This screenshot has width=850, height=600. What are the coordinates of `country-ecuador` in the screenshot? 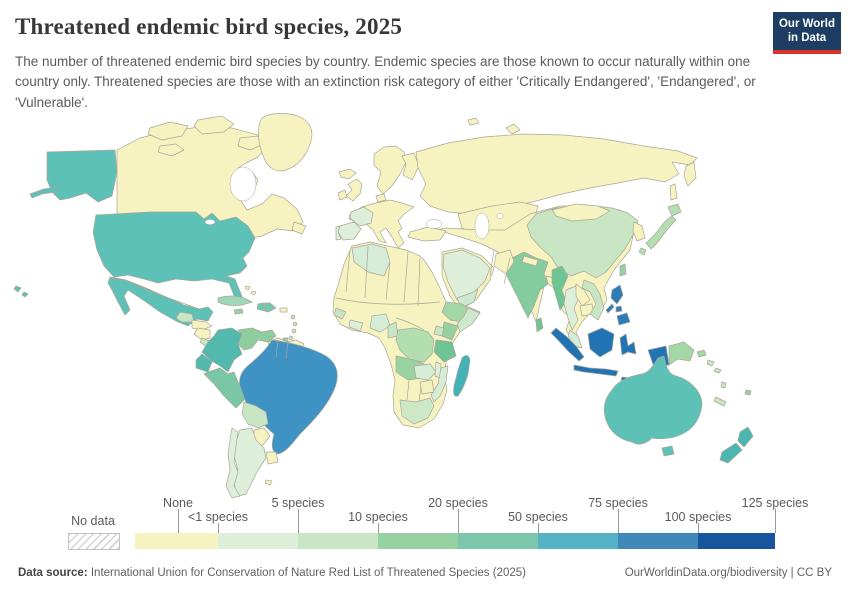 It's located at (204, 363).